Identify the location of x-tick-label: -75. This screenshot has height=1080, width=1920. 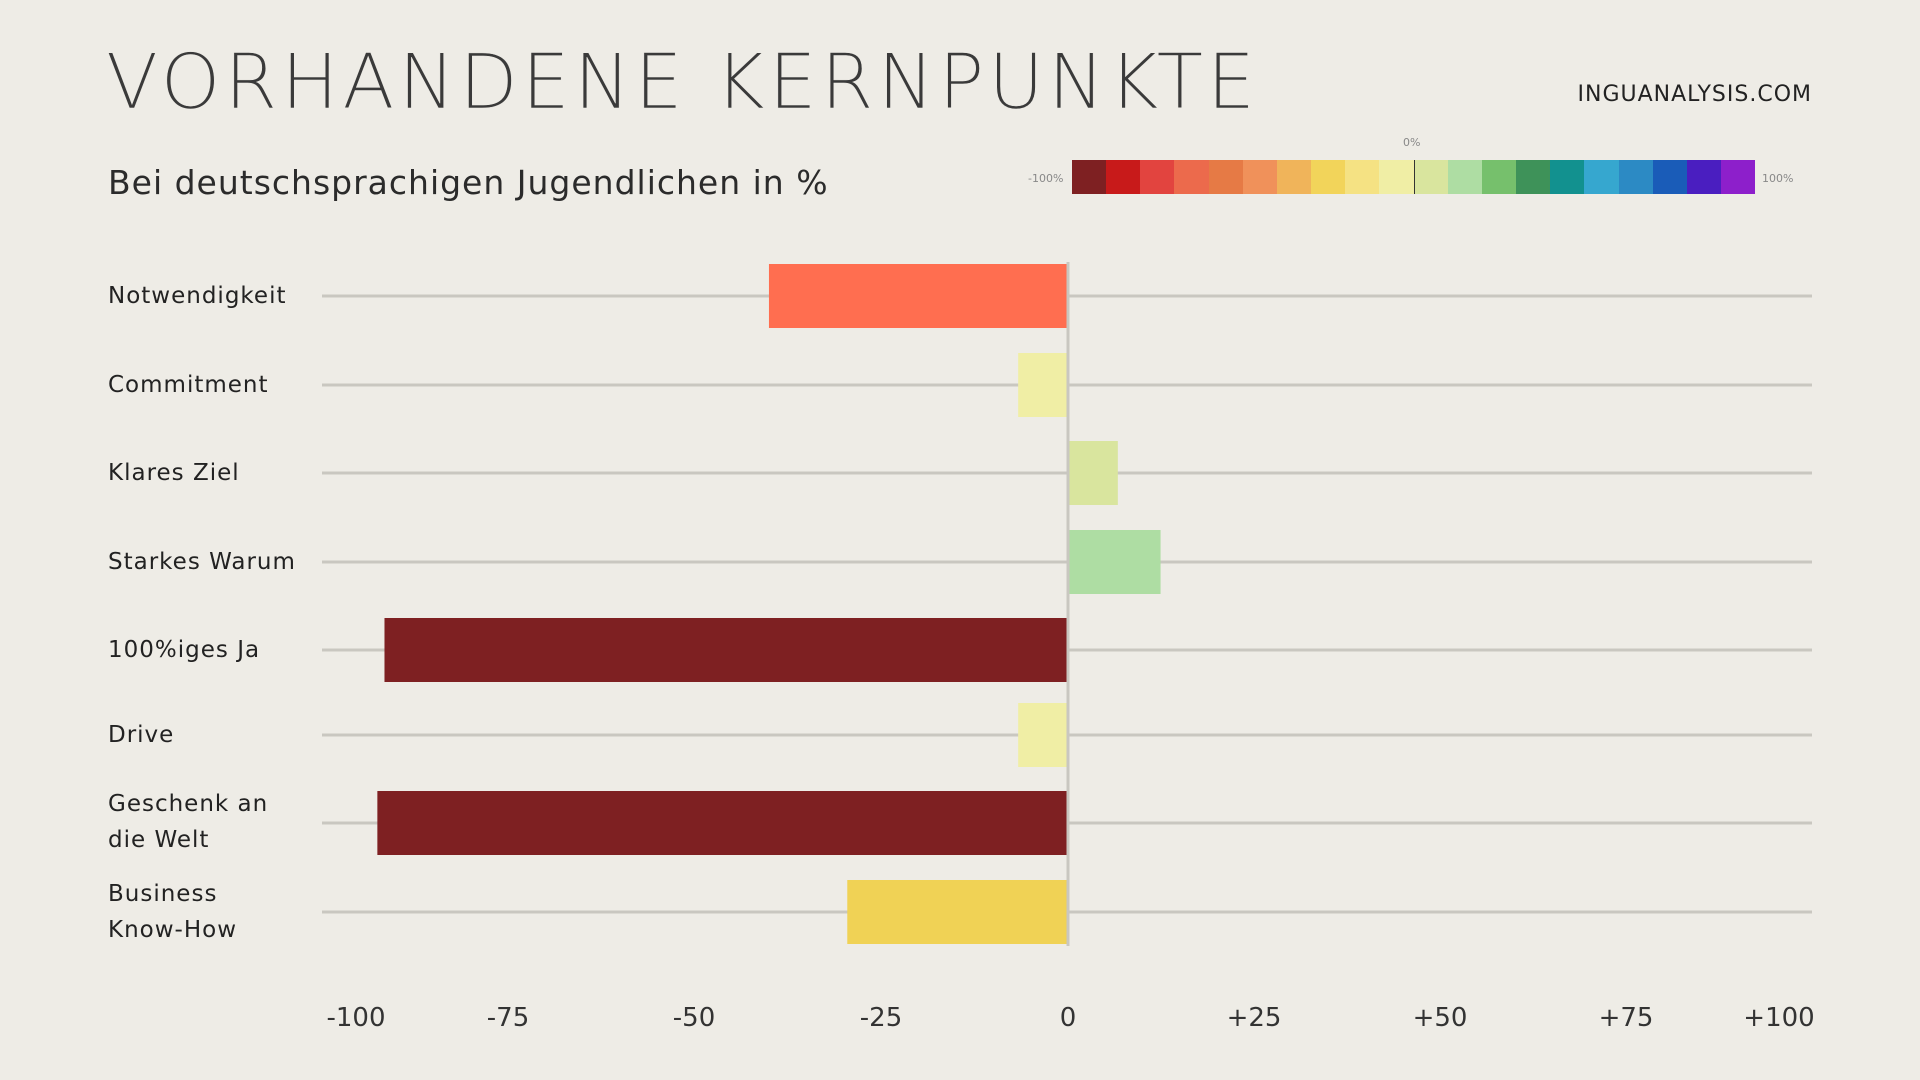
(508, 1018).